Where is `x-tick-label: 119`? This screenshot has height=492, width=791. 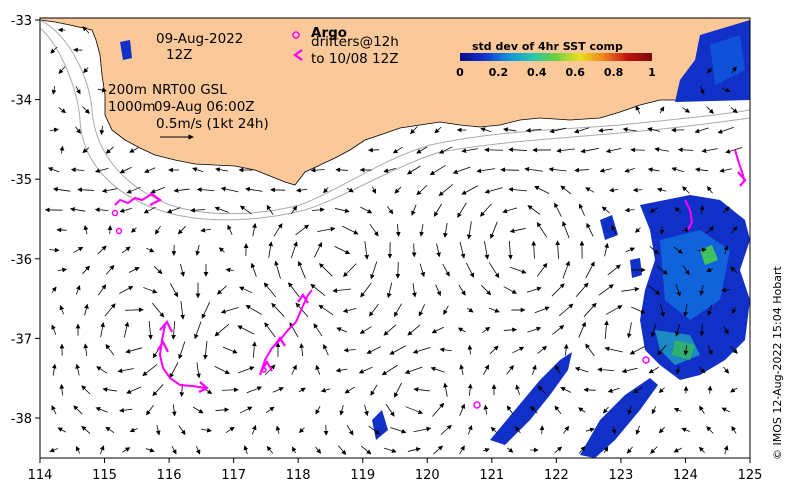 x-tick-label: 119 is located at coordinates (362, 475).